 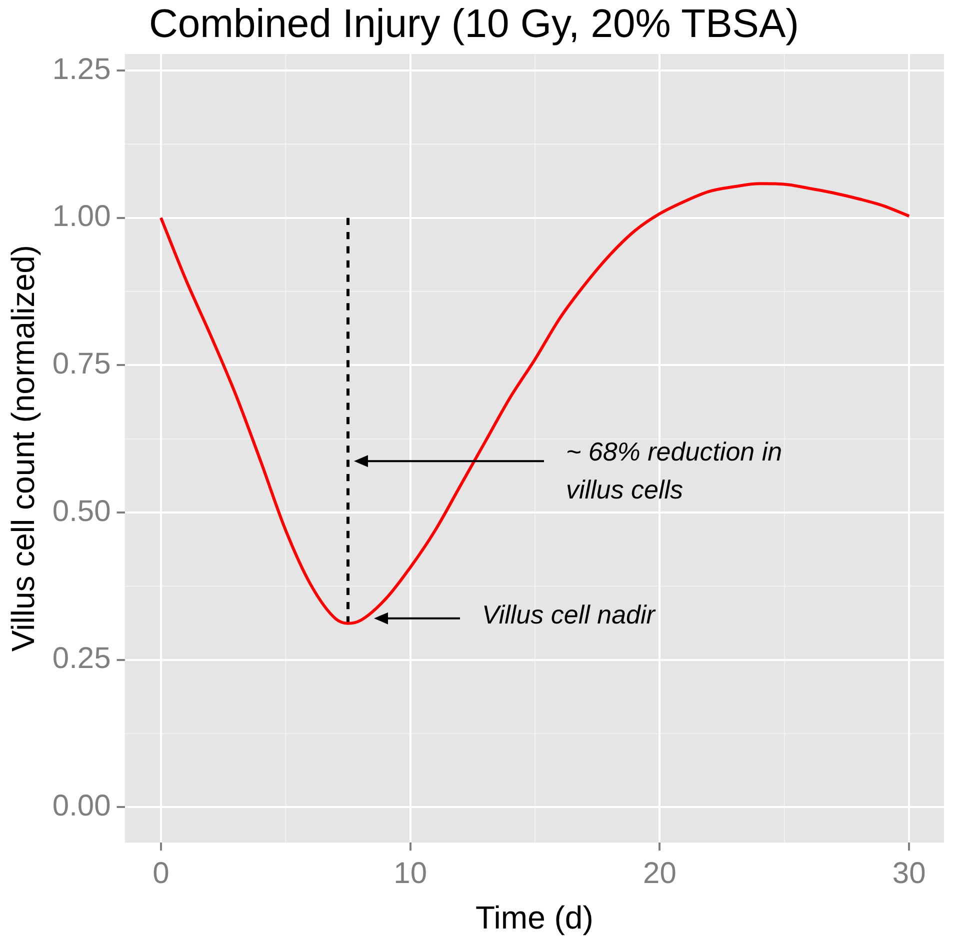 What do you see at coordinates (81, 69) in the screenshot?
I see `y-tick-label: 1.25` at bounding box center [81, 69].